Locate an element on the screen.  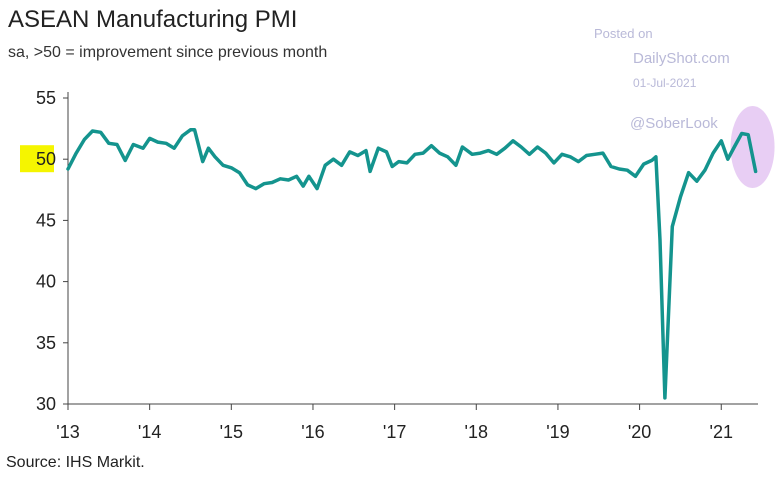
y-tick-label-40: 40 is located at coordinates (46, 282).